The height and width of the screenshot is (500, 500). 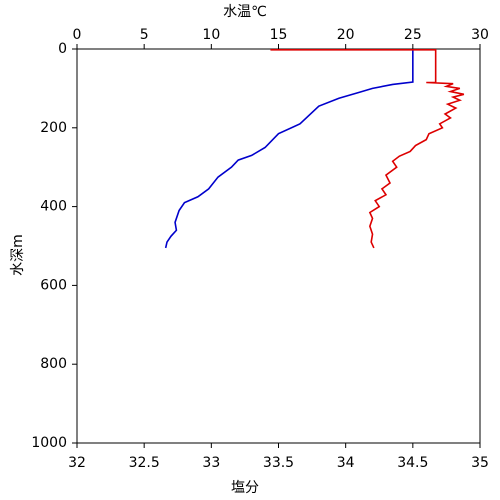 What do you see at coordinates (62, 49) in the screenshot?
I see `y-tick-label: 0` at bounding box center [62, 49].